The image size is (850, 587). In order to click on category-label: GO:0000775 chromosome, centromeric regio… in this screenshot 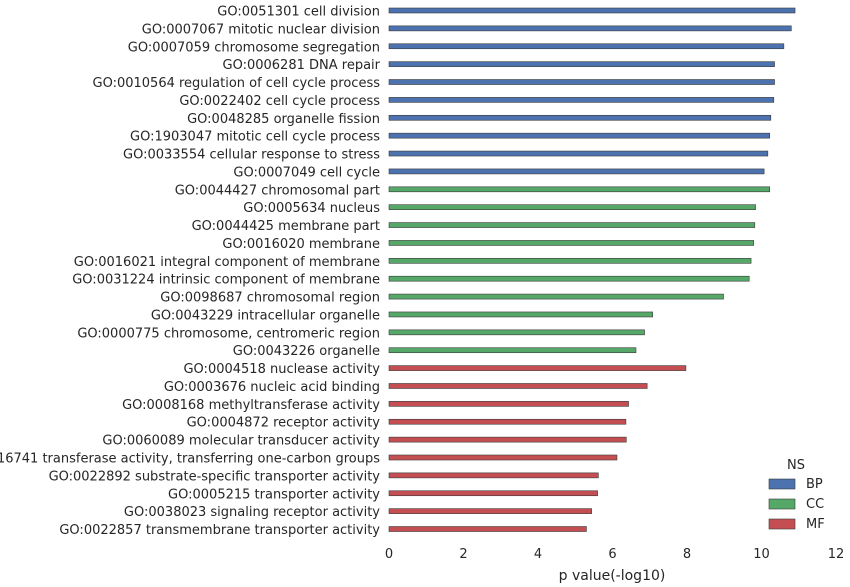, I will do `click(228, 333)`.